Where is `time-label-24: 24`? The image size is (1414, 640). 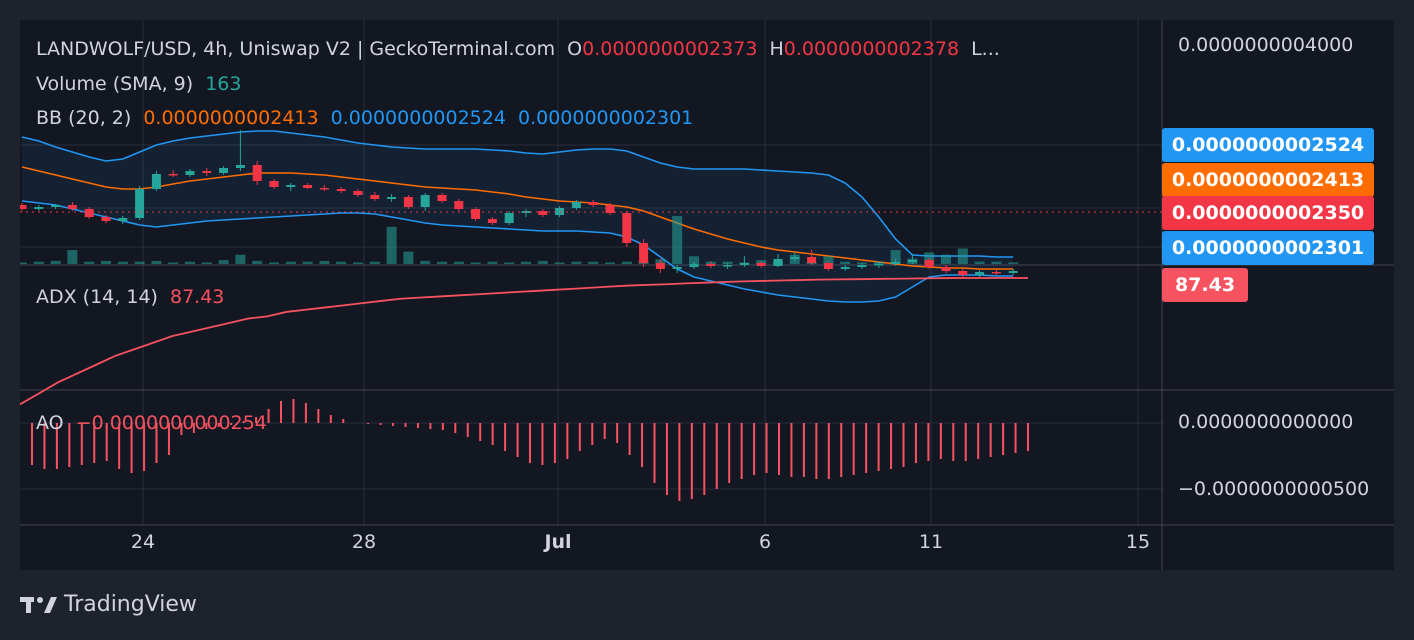 time-label-24: 24 is located at coordinates (143, 542).